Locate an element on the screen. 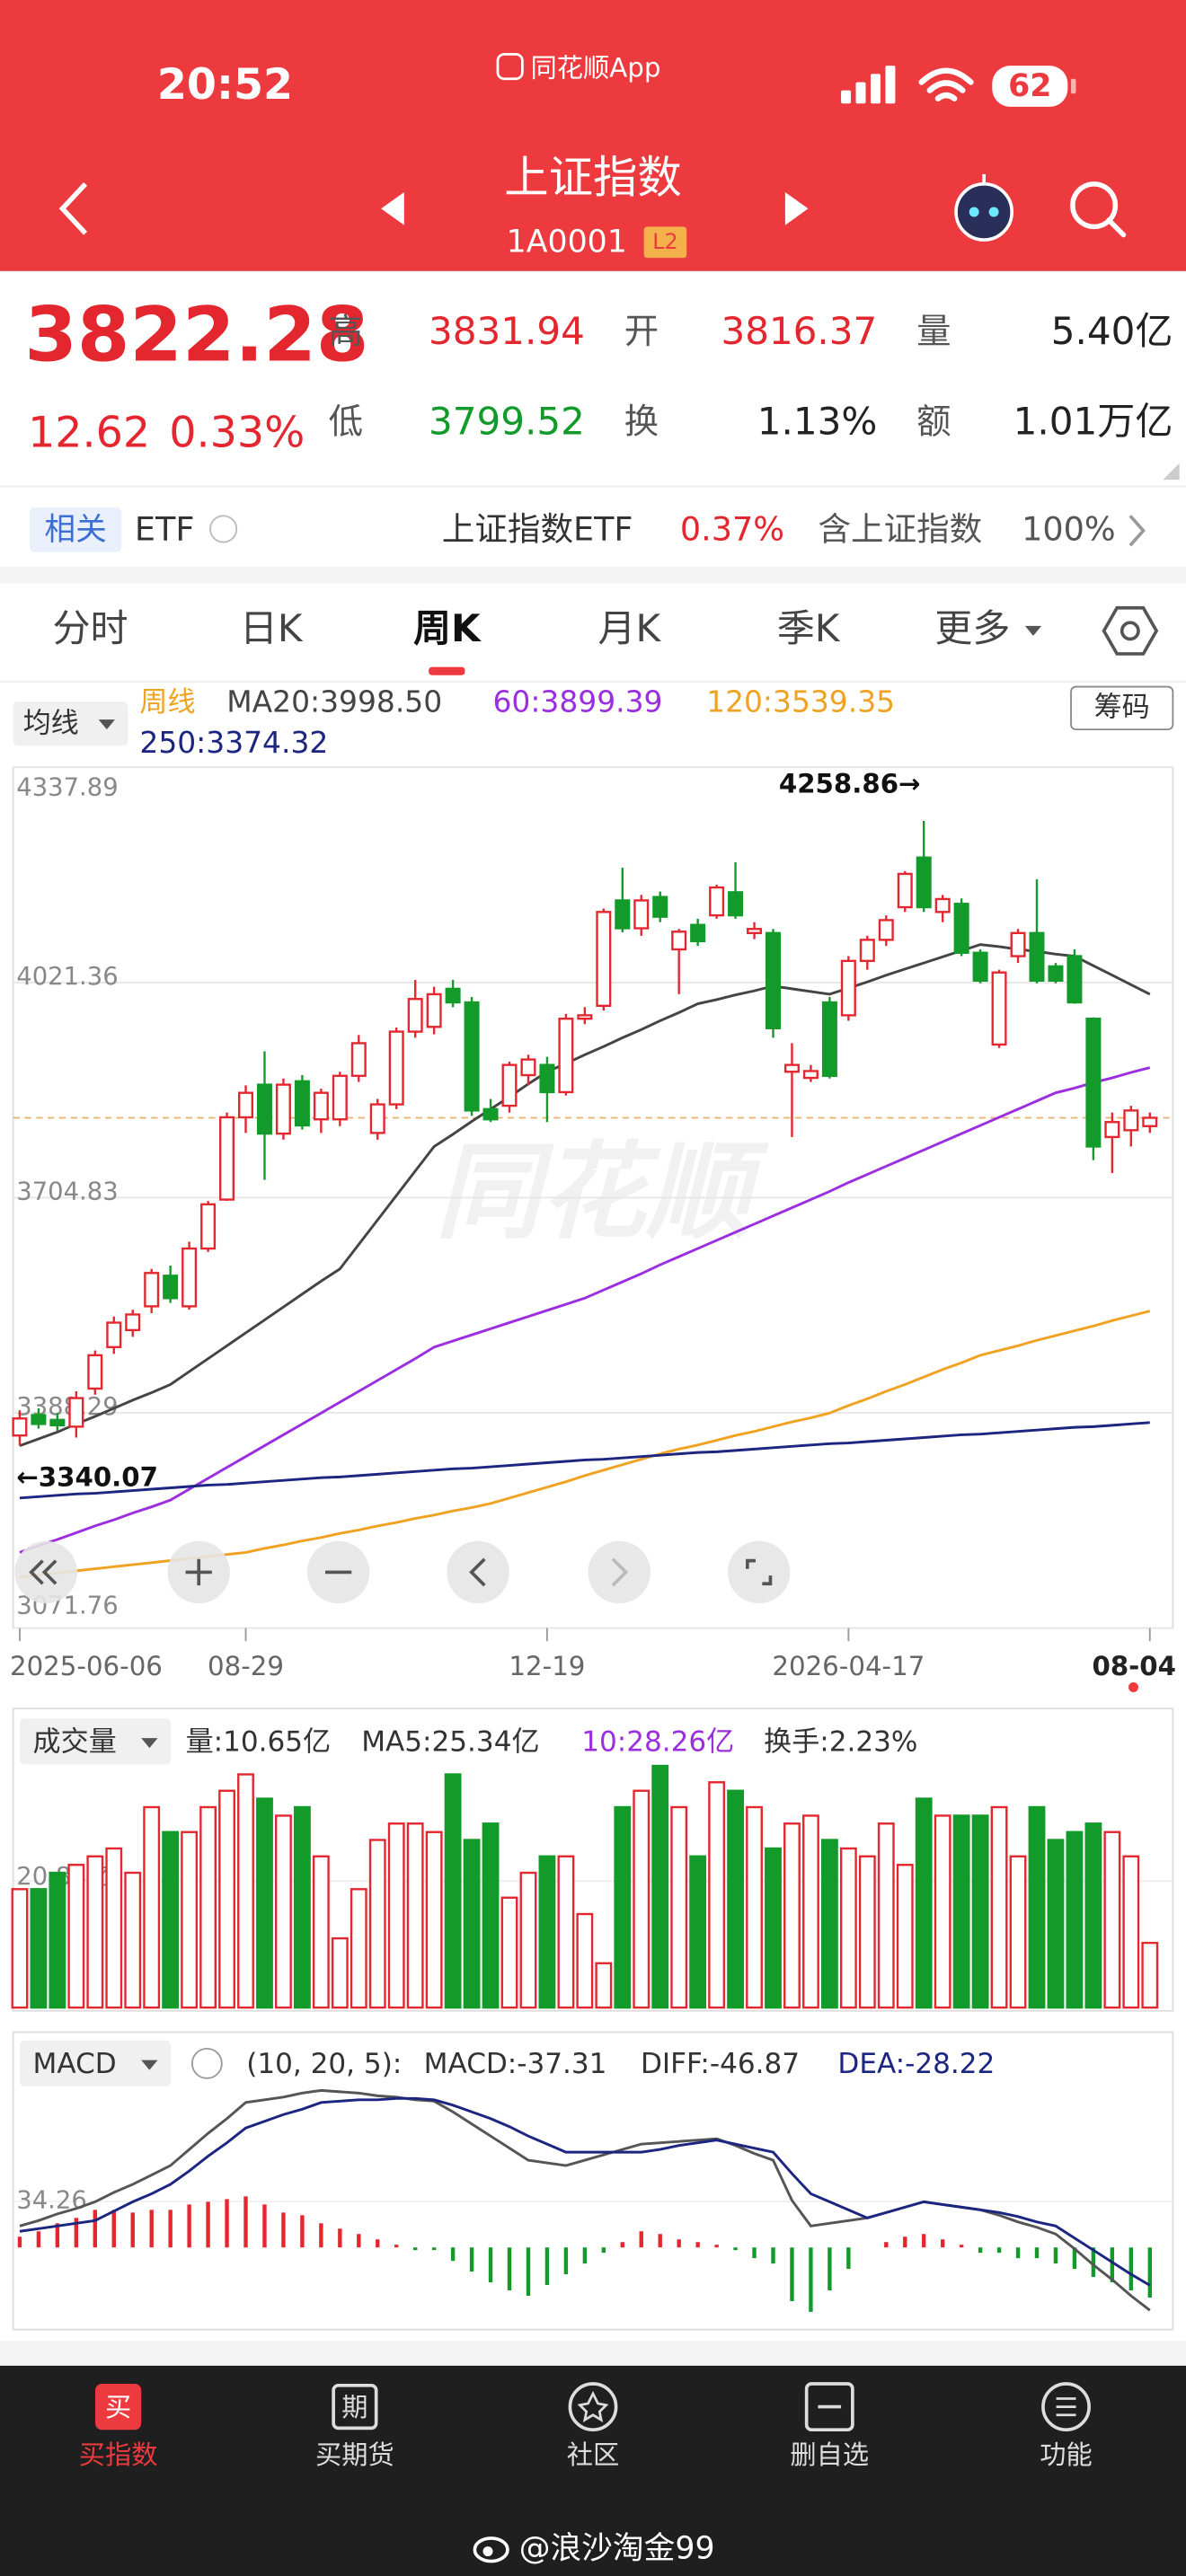 The image size is (1186, 2576). tab: 季K is located at coordinates (809, 628).